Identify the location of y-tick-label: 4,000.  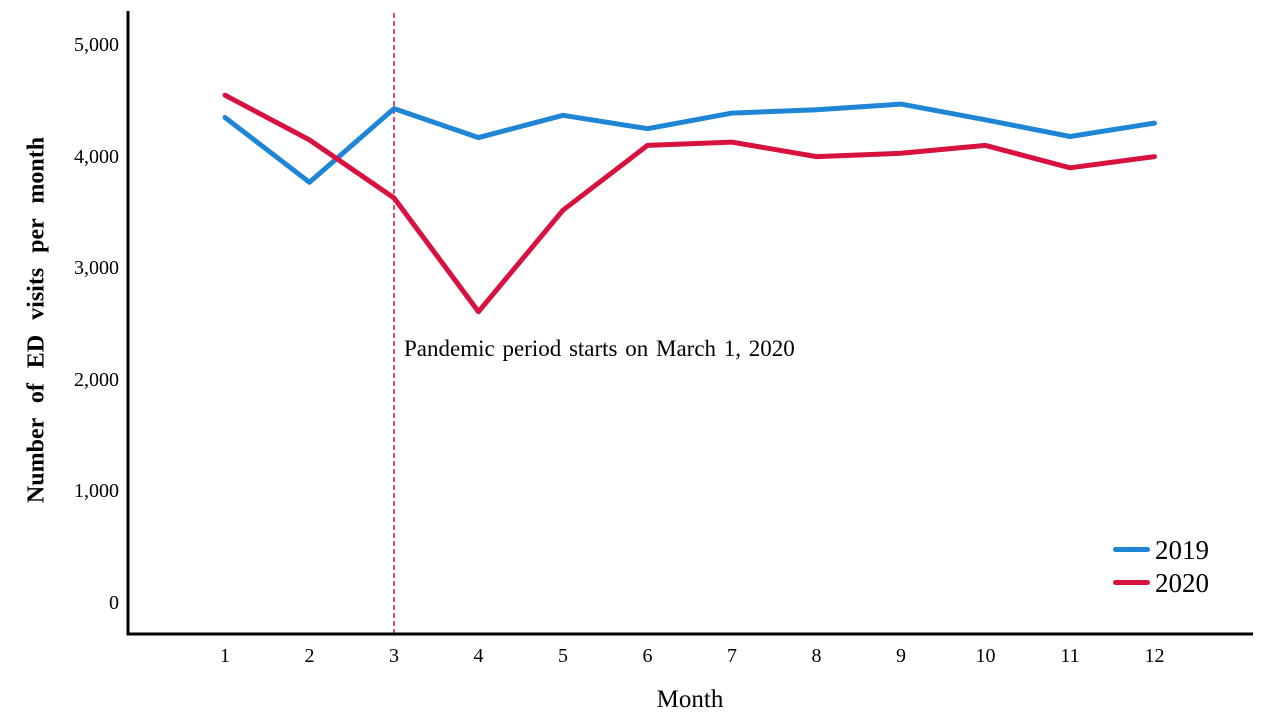
(96, 156).